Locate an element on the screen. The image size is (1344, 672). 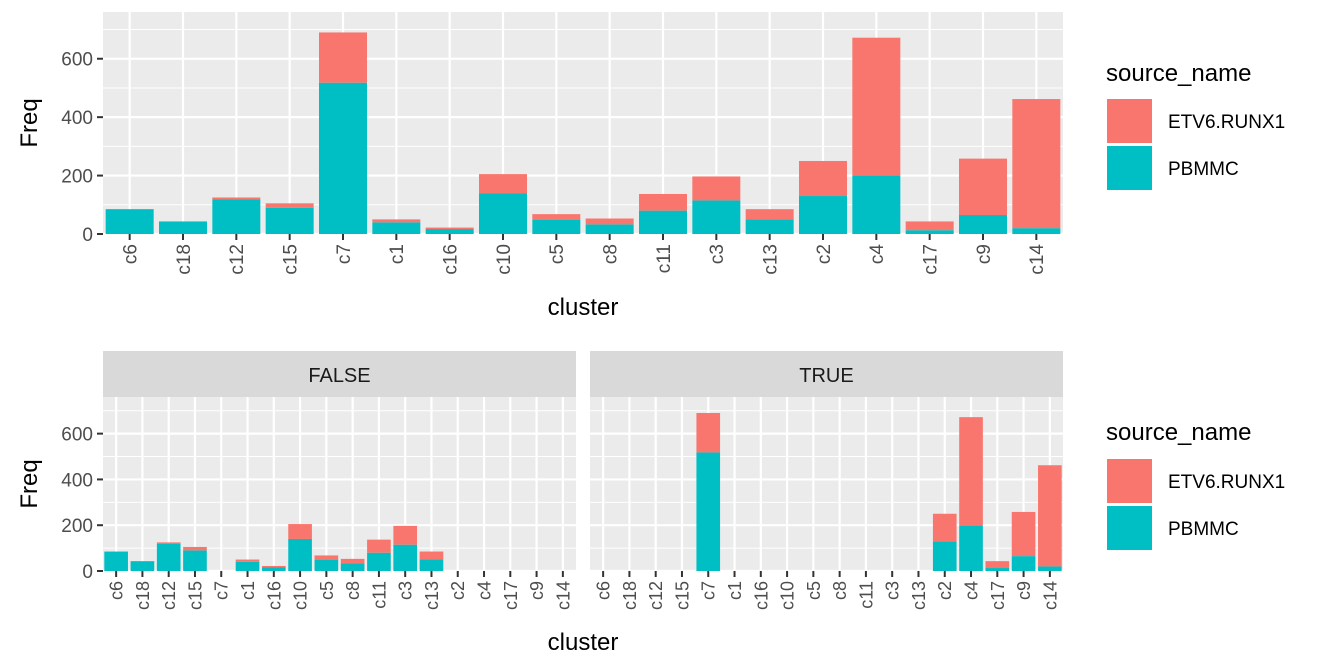
facet-true-bar-etv6-runx1-c2 is located at coordinates (944, 527).